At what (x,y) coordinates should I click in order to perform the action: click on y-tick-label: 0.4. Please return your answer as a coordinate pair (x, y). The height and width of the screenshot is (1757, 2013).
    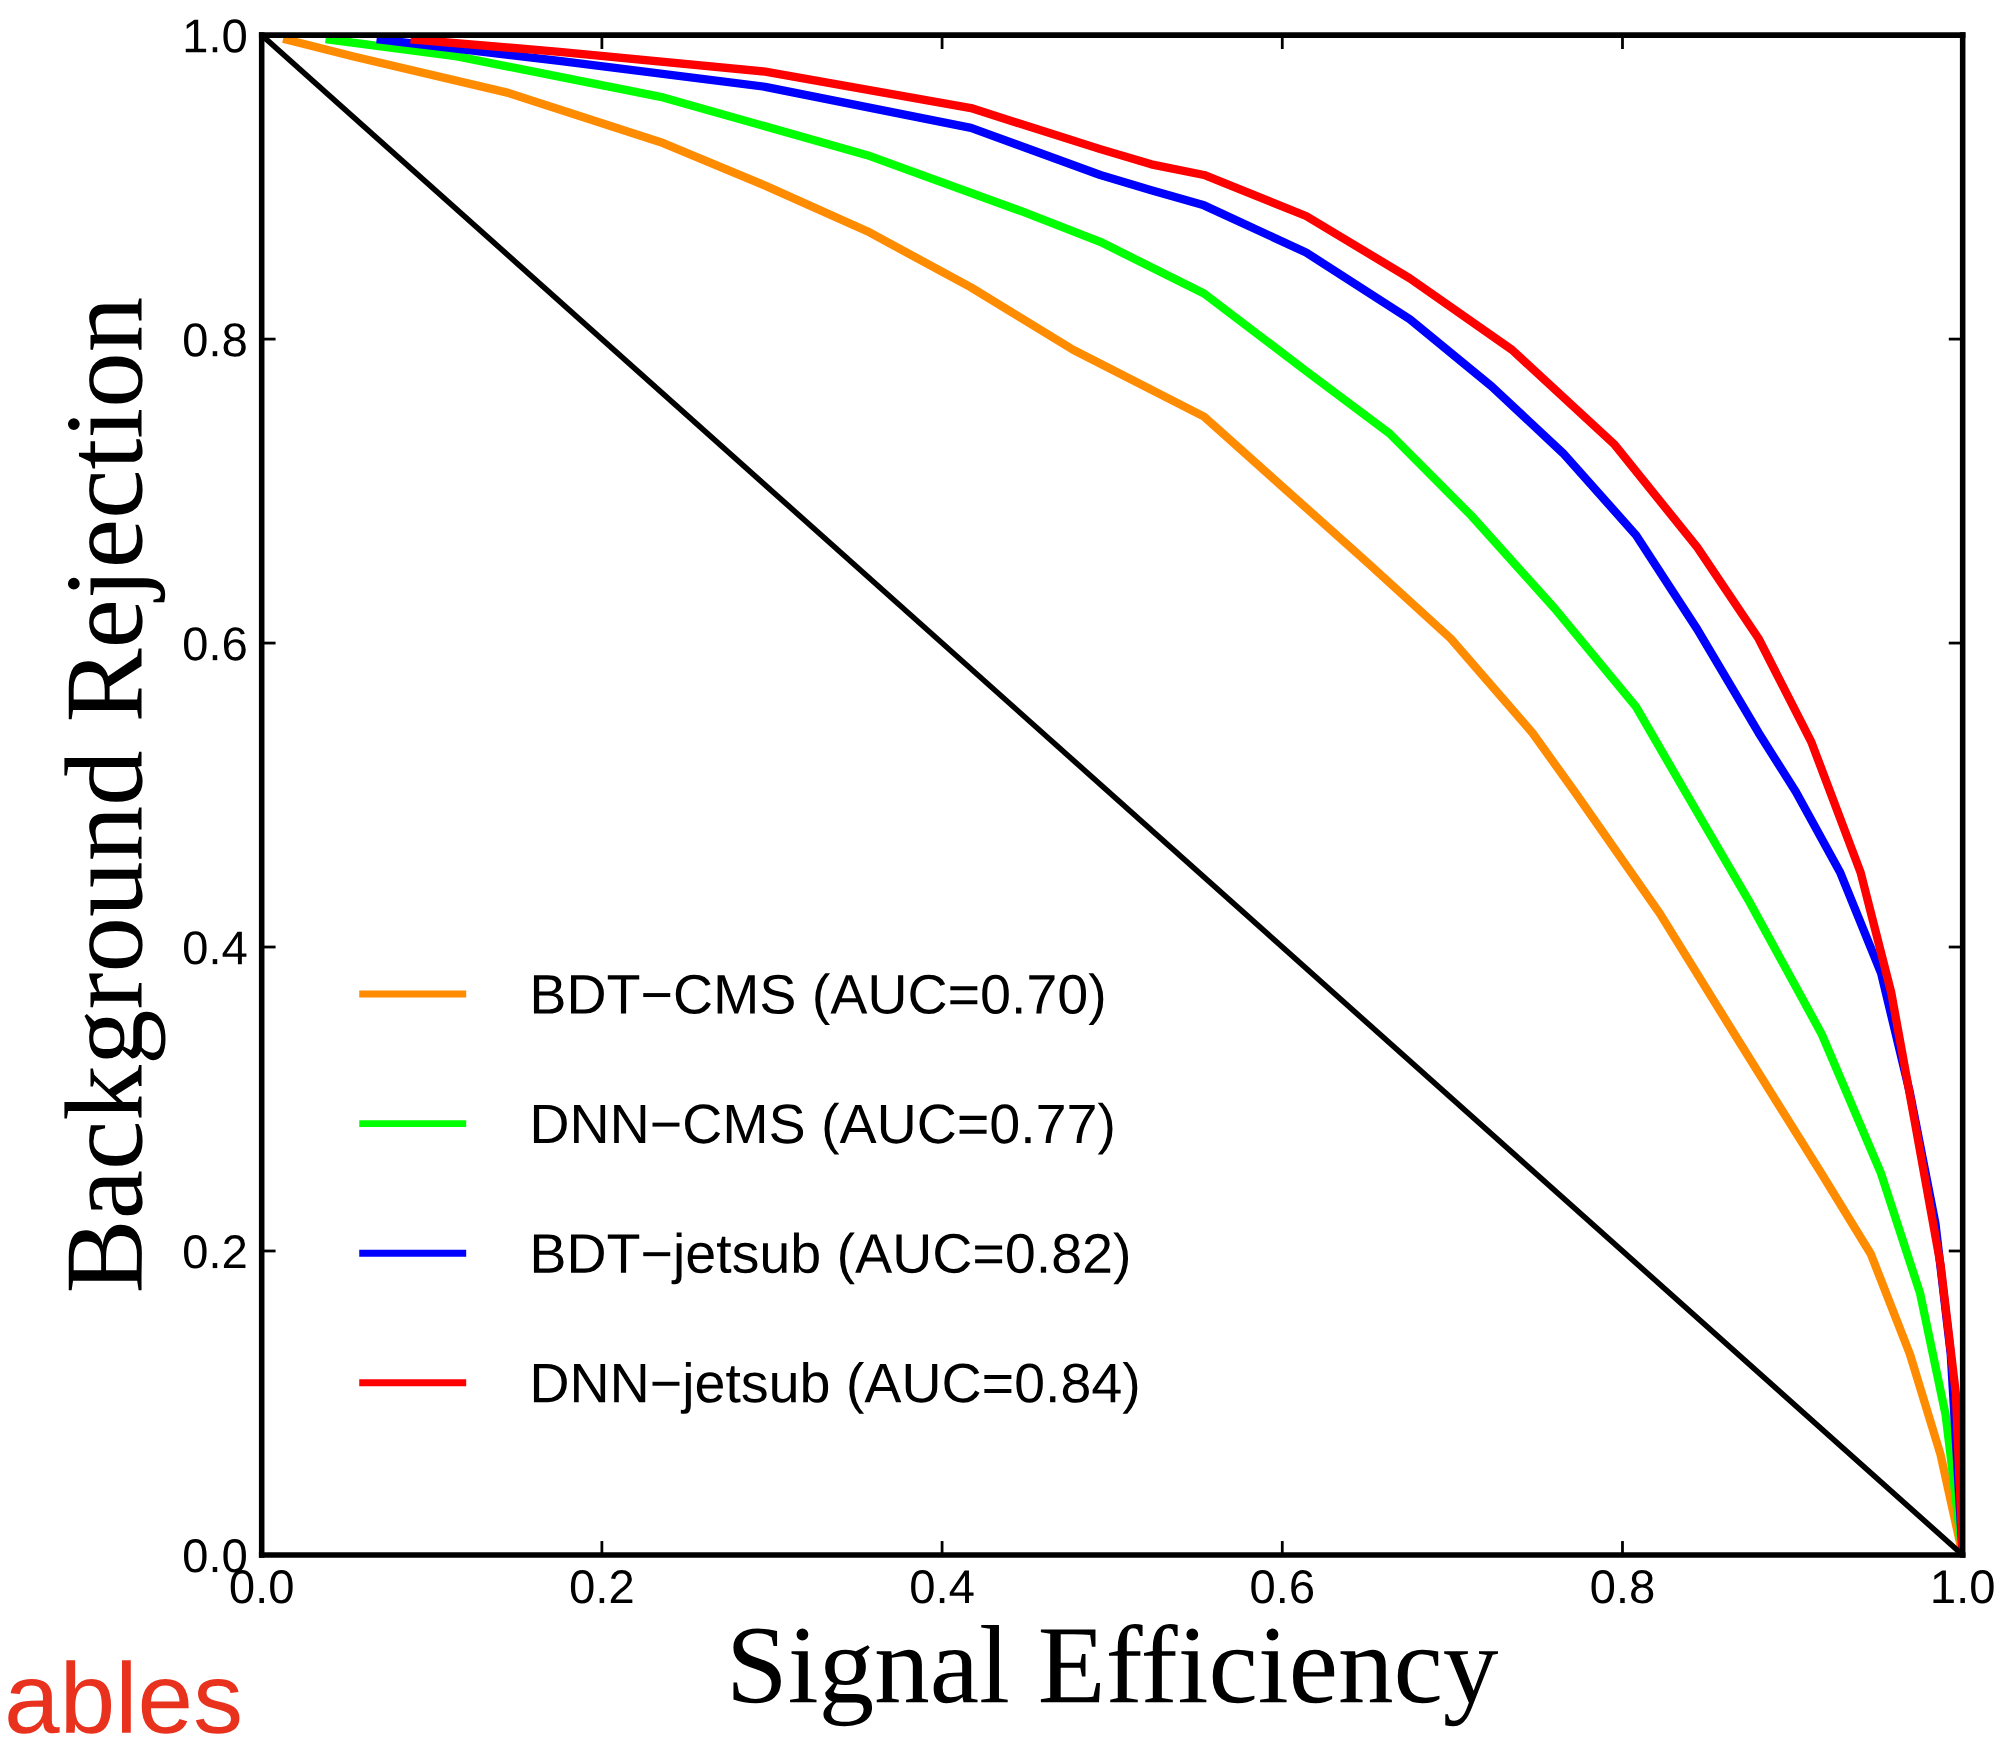
    Looking at the image, I should click on (215, 948).